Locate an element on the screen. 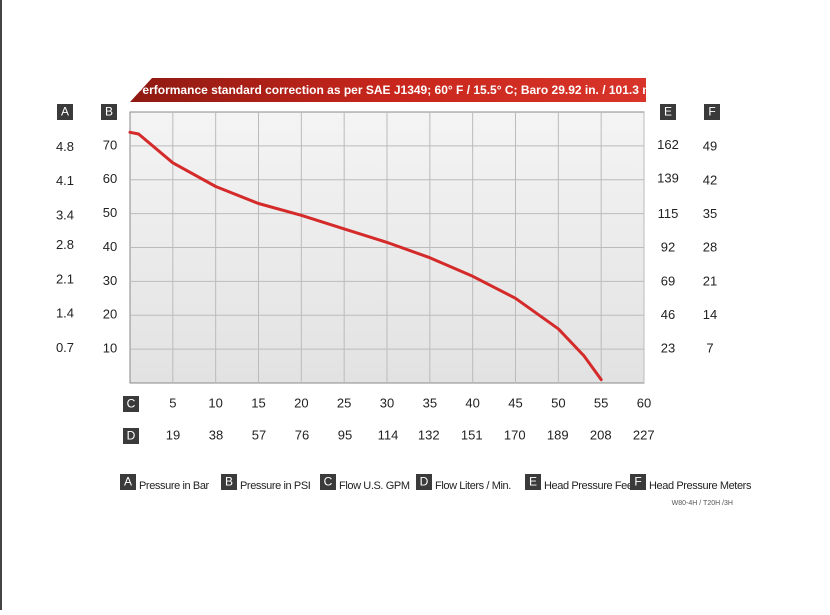 This screenshot has height=615, width=830. y-tick-label: 2.1 is located at coordinates (65, 278).